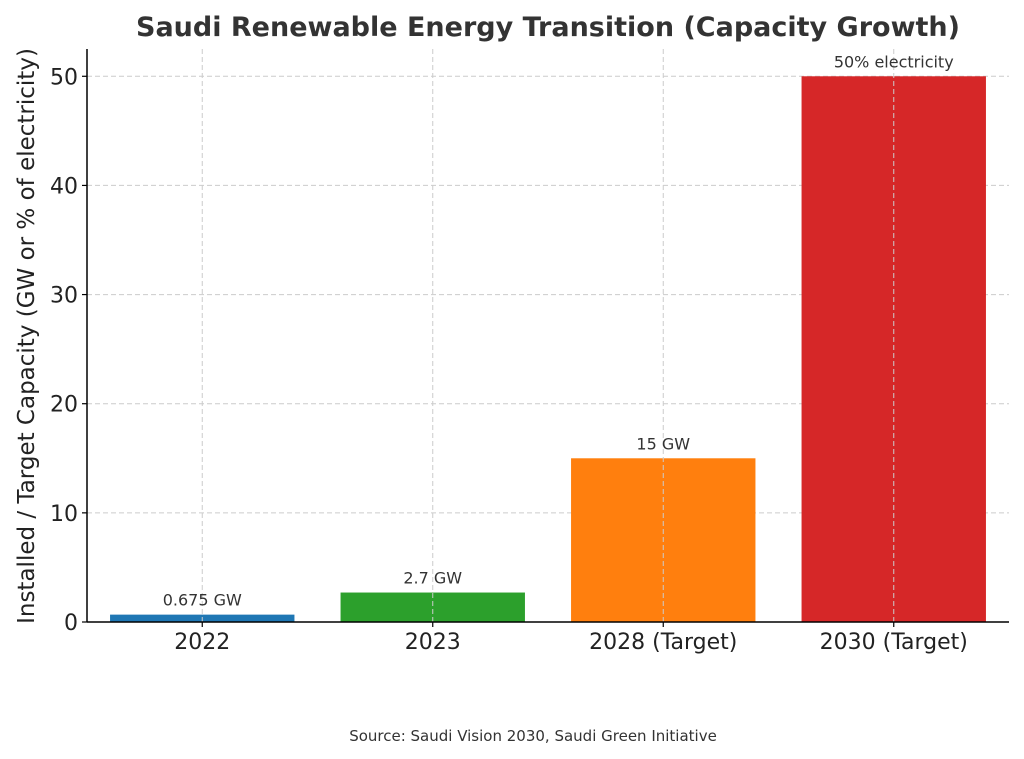  What do you see at coordinates (64, 77) in the screenshot?
I see `y-tick-label: 50` at bounding box center [64, 77].